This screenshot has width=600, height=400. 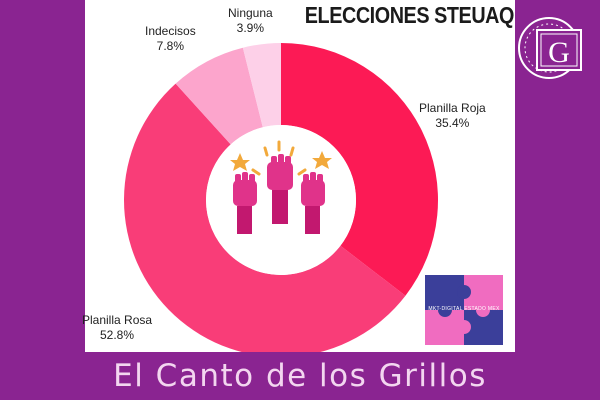 What do you see at coordinates (452, 123) in the screenshot?
I see `slice-value: 35.4%` at bounding box center [452, 123].